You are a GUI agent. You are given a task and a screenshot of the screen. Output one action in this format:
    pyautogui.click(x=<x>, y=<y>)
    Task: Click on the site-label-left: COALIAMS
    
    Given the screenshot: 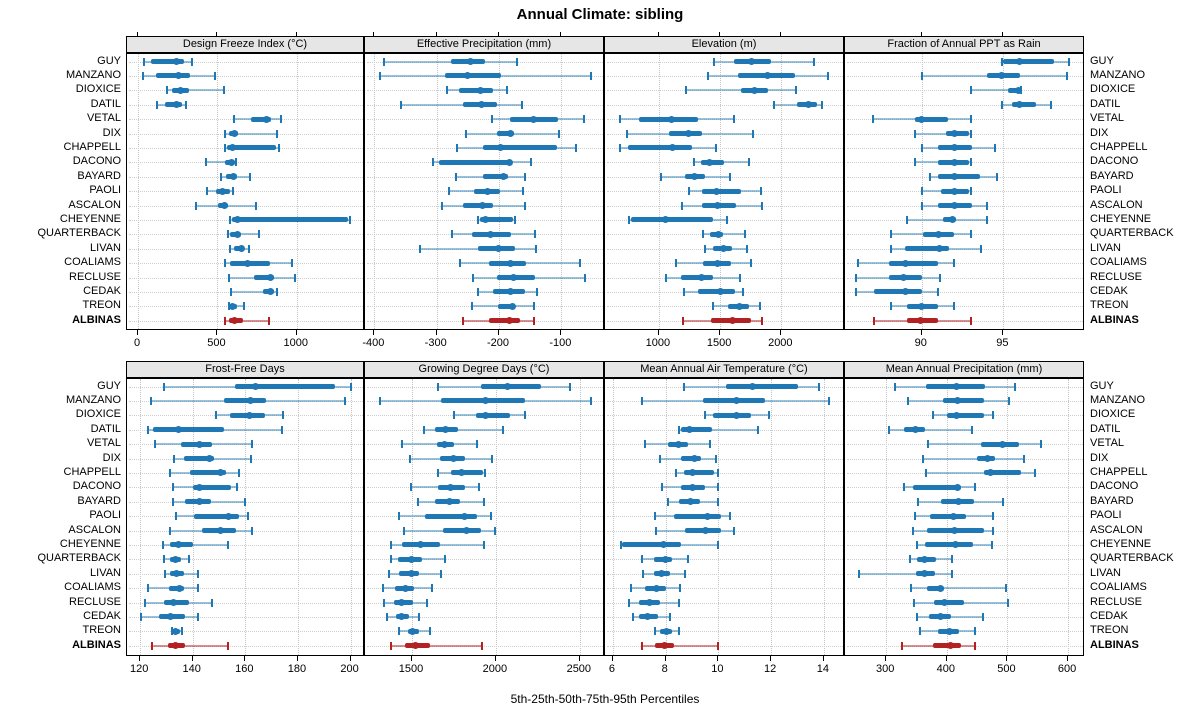 What is the action you would take?
    pyautogui.click(x=92, y=587)
    